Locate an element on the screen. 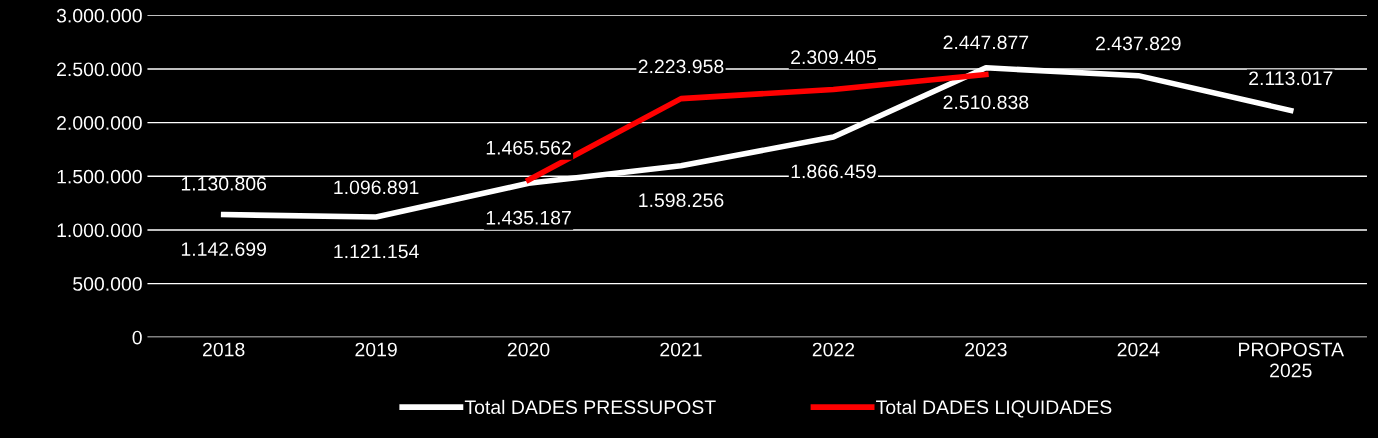 The image size is (1378, 438). y-tick-label: 1.500.000 is located at coordinates (99, 176).